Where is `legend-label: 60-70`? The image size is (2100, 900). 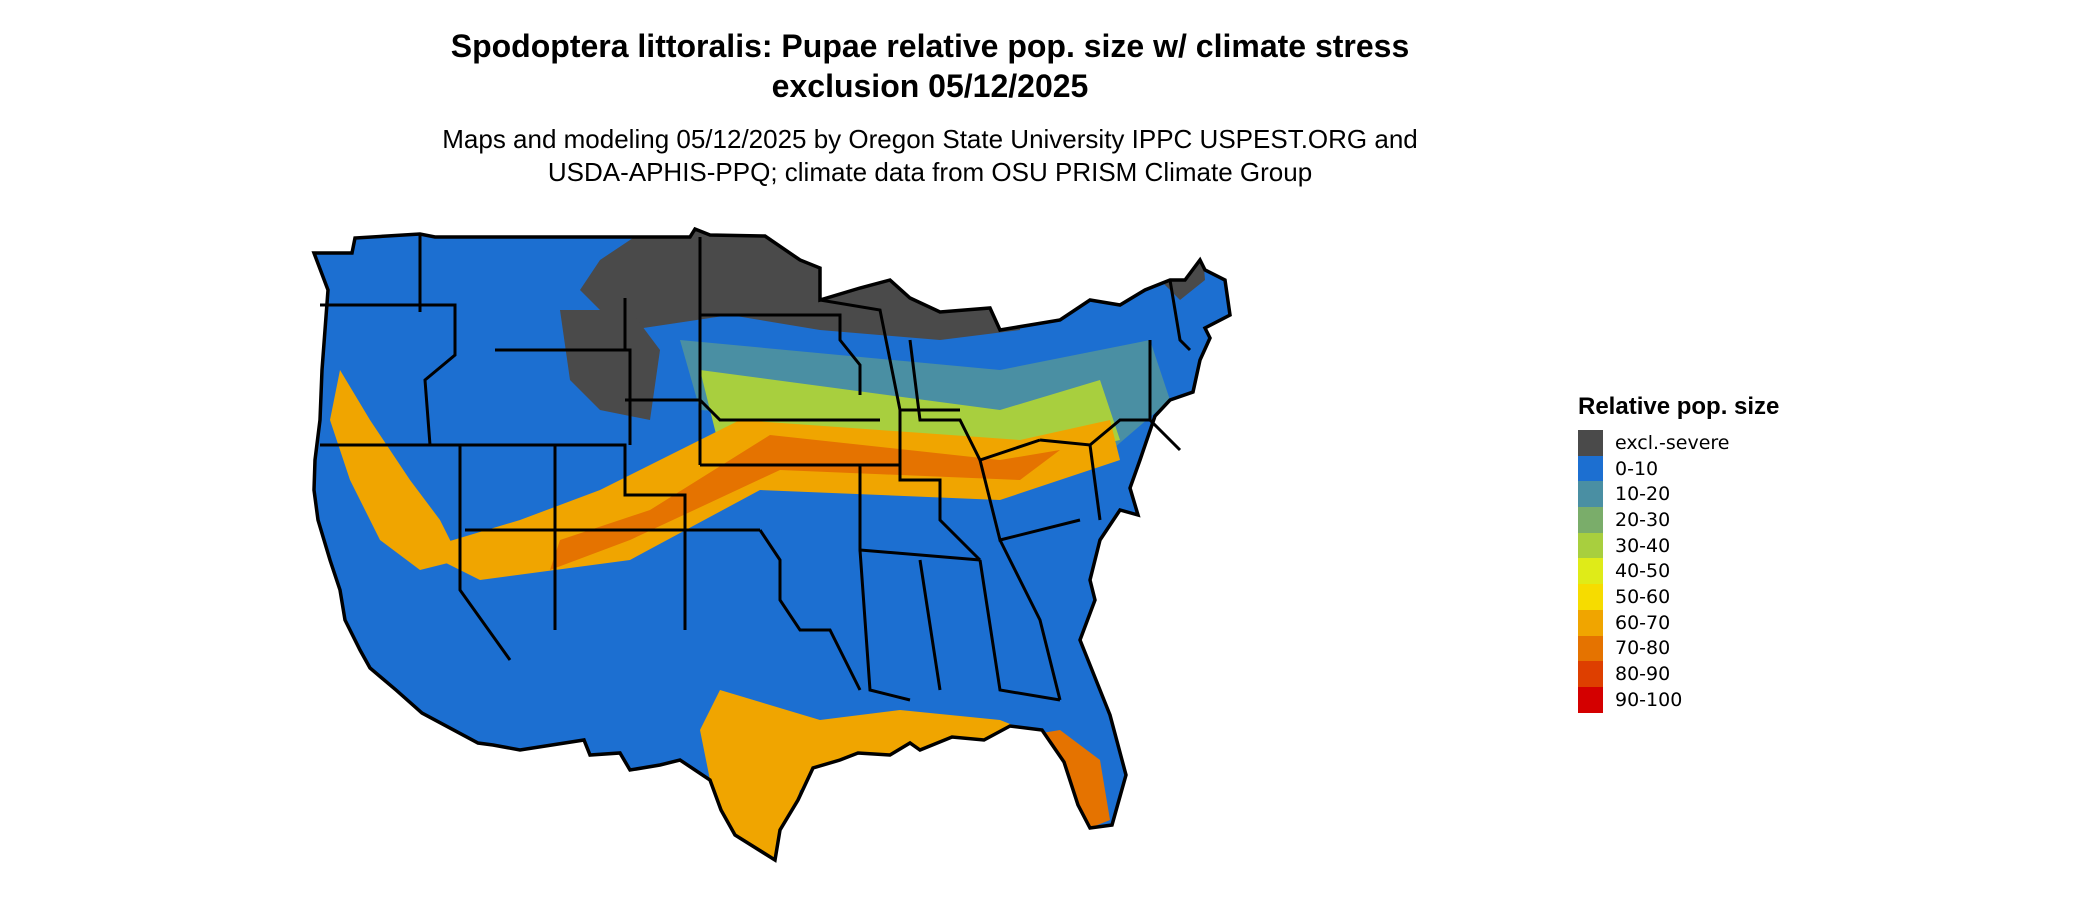
legend-label: 60-70 is located at coordinates (1643, 622).